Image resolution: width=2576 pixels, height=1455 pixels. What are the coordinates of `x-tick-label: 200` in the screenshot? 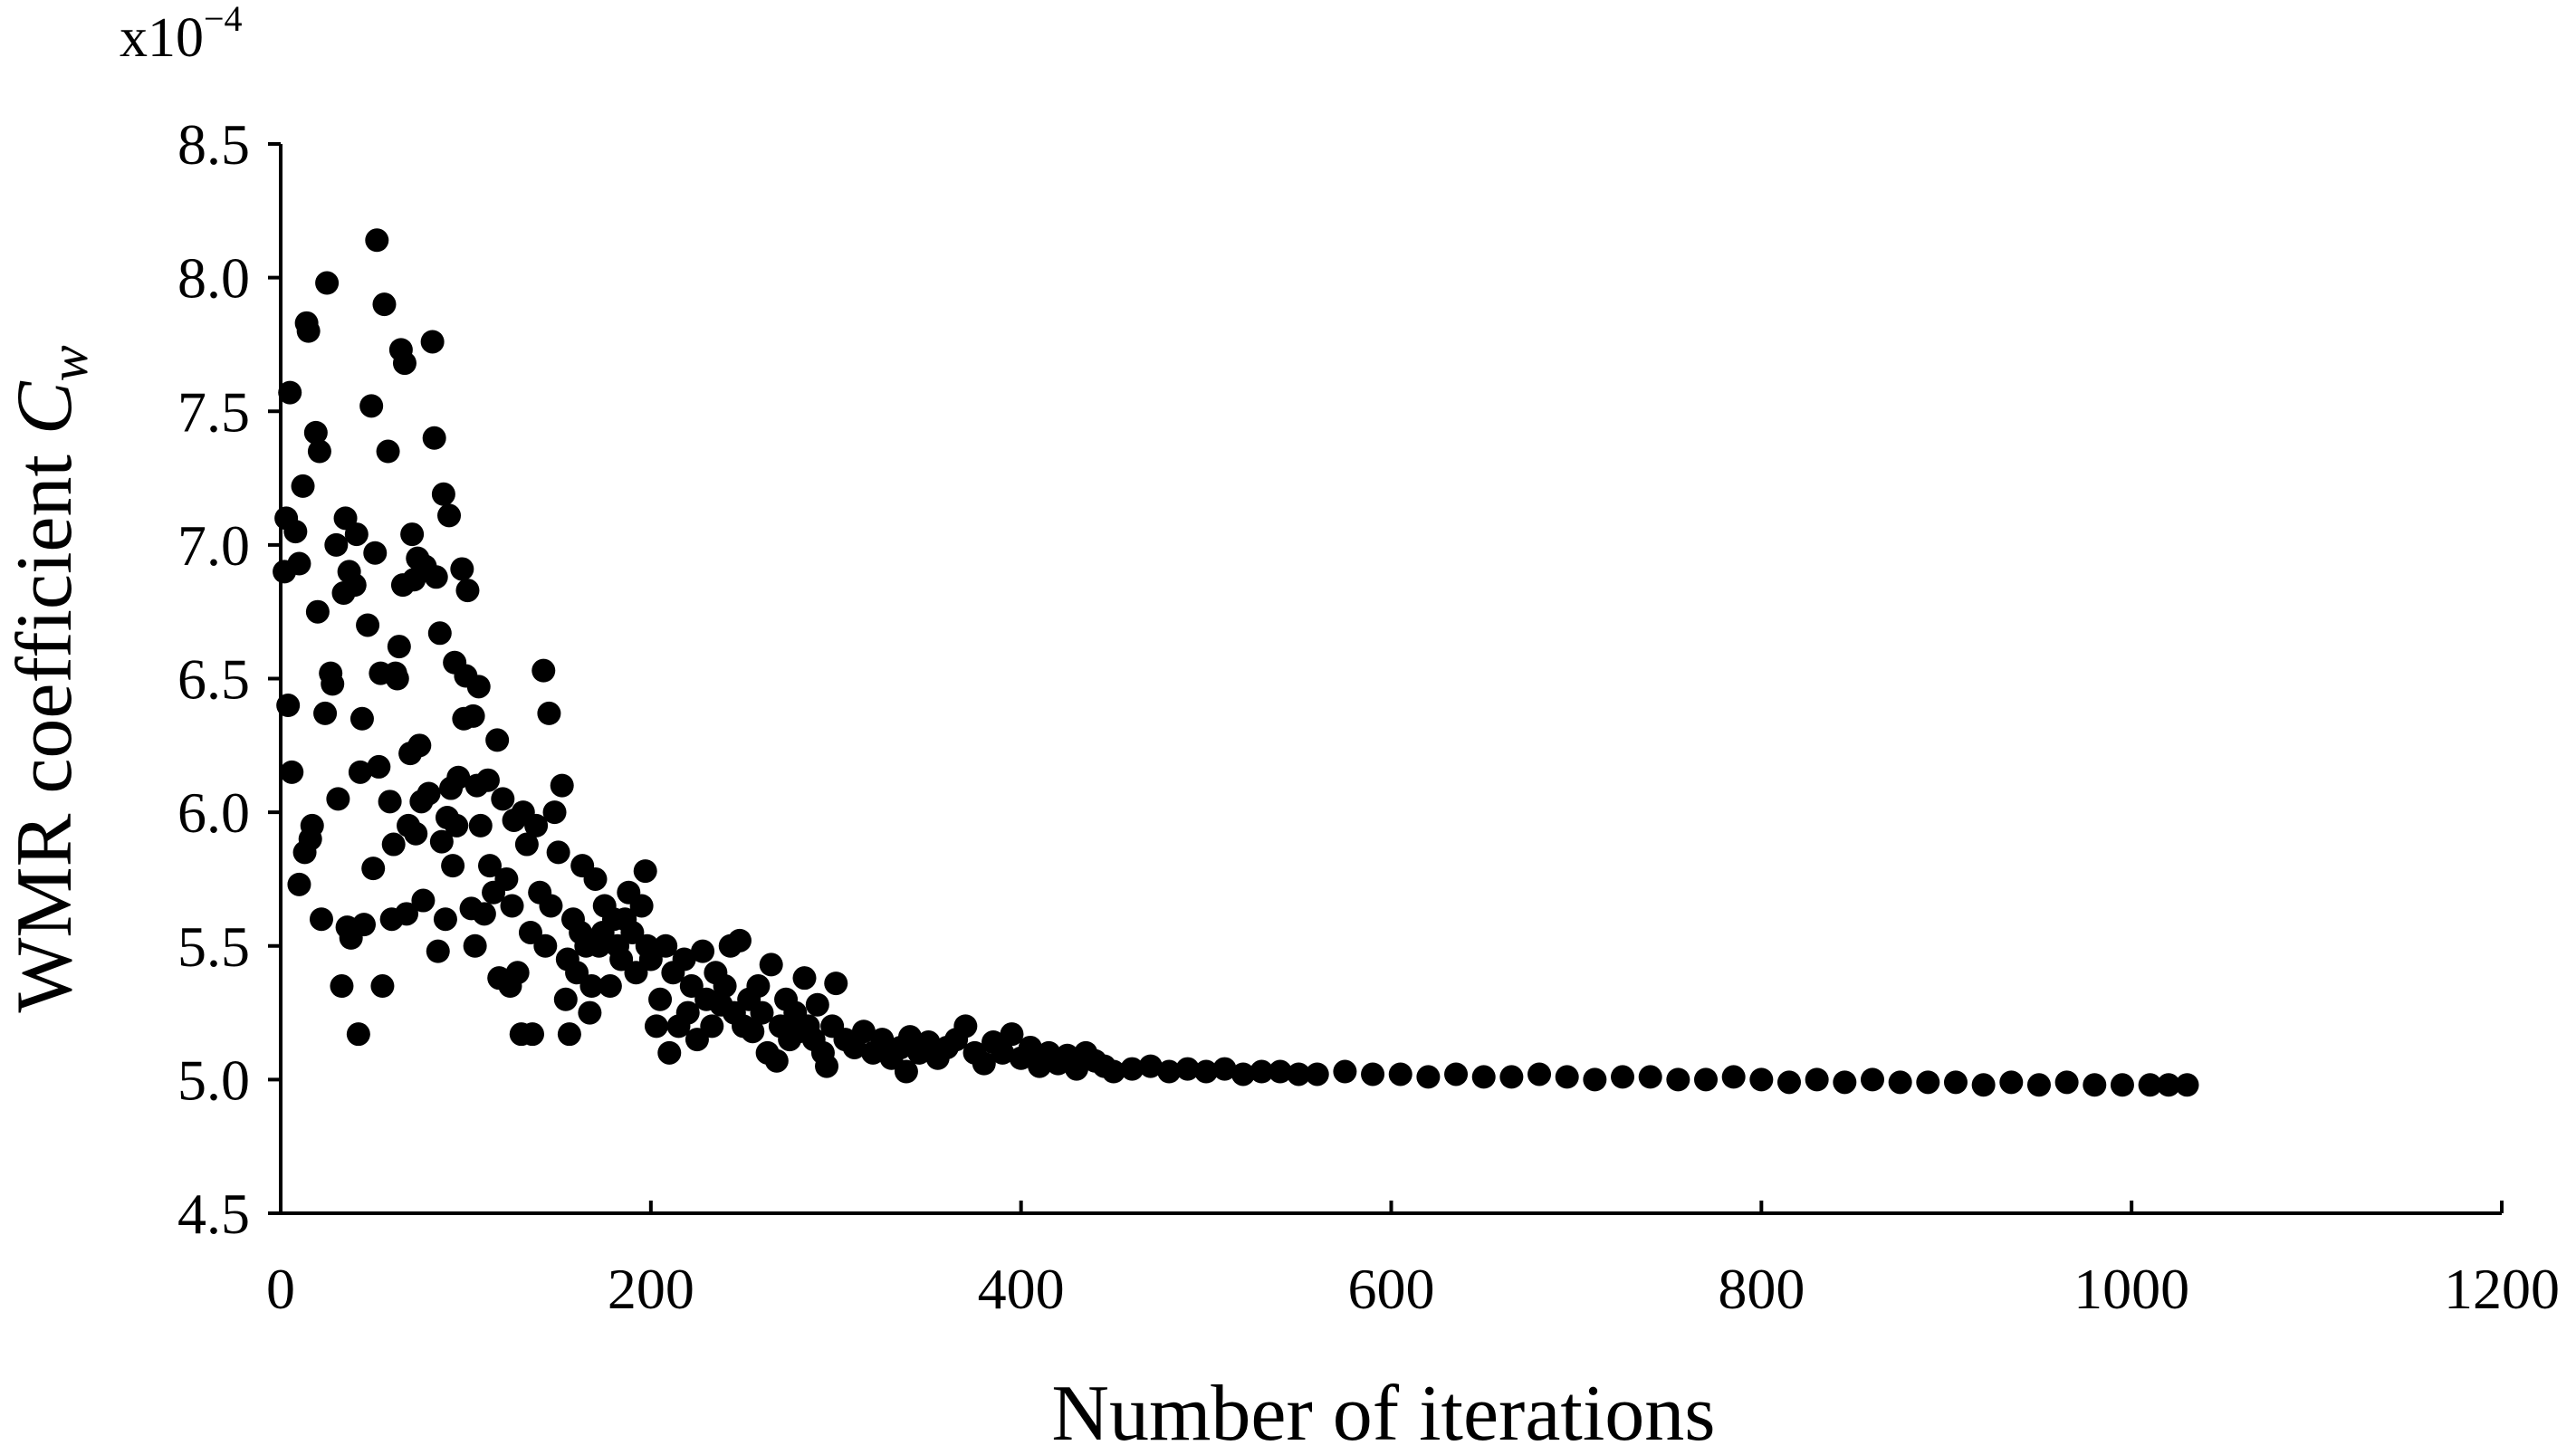 It's located at (651, 1289).